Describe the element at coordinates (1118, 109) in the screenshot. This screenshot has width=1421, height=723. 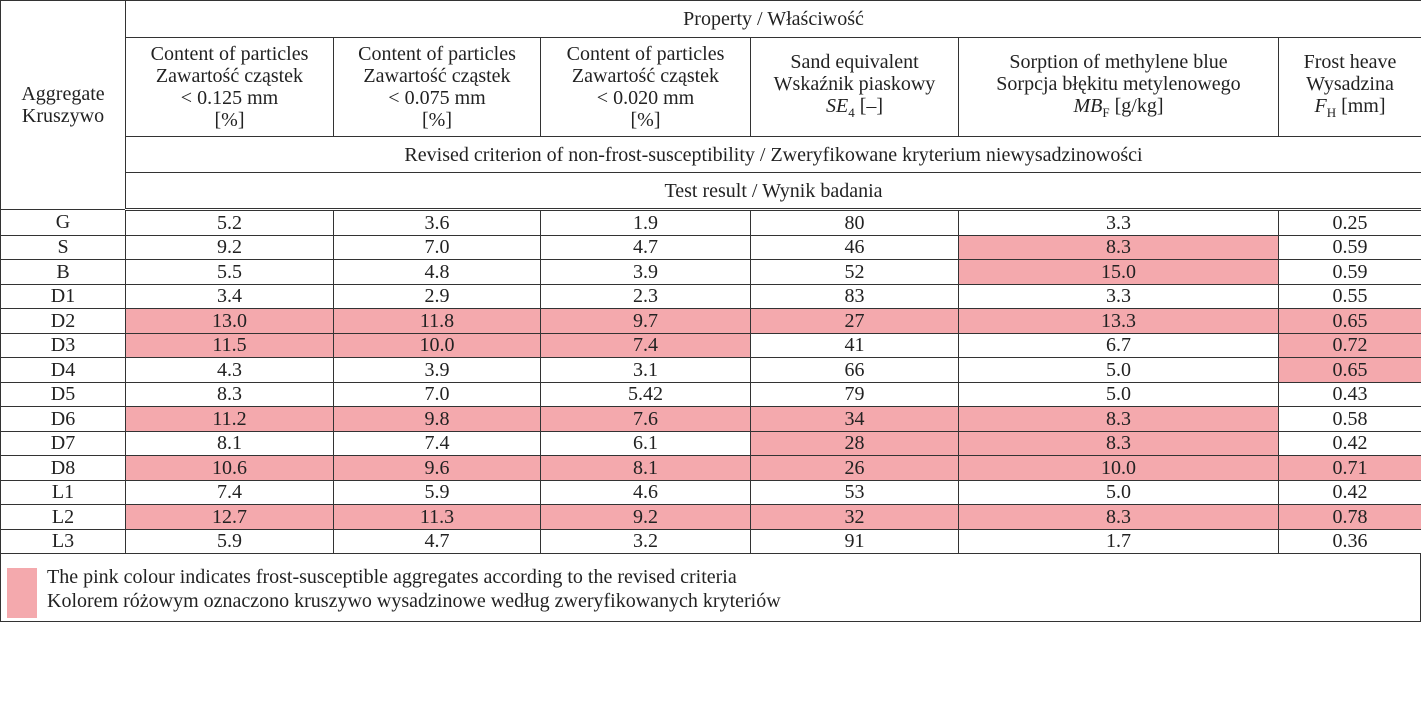
I see `header-symbol-line: MBF [g/kg]` at that location.